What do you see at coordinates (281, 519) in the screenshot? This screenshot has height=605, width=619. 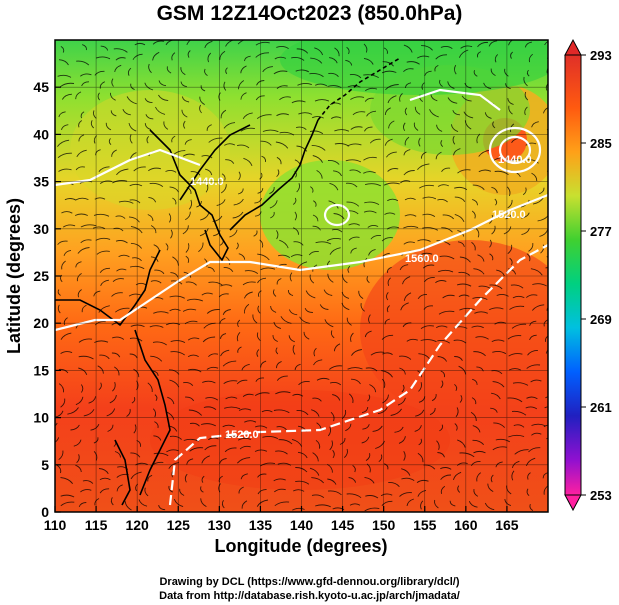 I see `x-axis-ticks: 110 115 120 125 130 135 140 145 150 155 160 165` at bounding box center [281, 519].